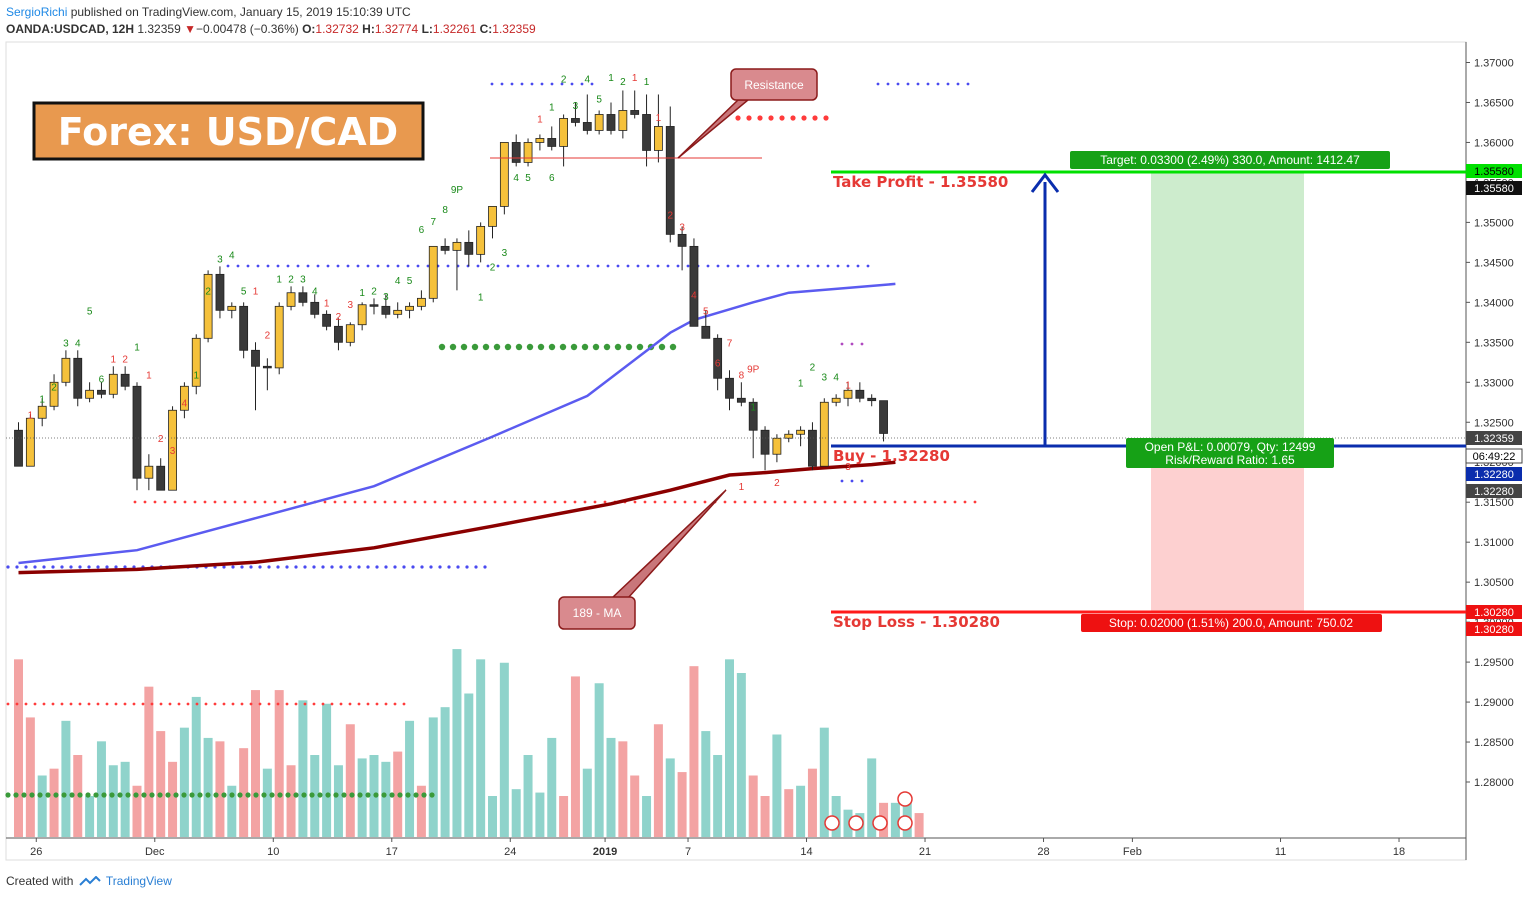 The width and height of the screenshot is (1530, 899). I want to click on last-price-badge-text: 1.32359, so click(1494, 439).